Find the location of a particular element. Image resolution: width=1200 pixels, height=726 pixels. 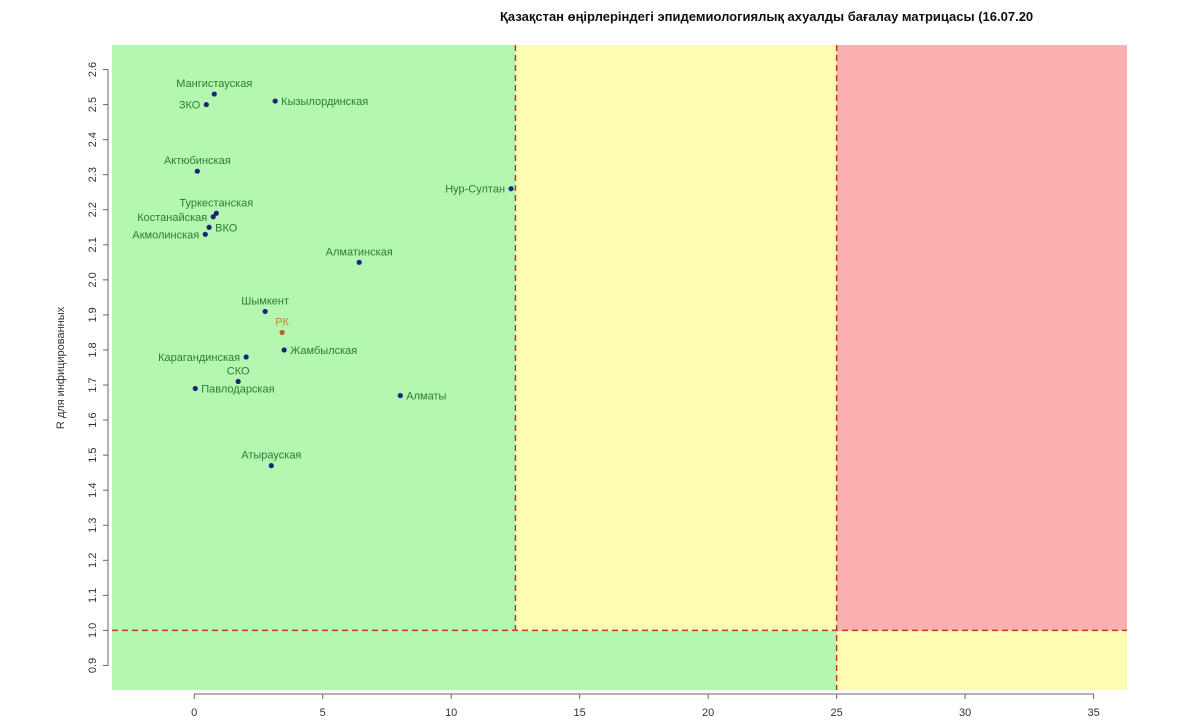

y-tick-label: 1.1 is located at coordinates (93, 595).